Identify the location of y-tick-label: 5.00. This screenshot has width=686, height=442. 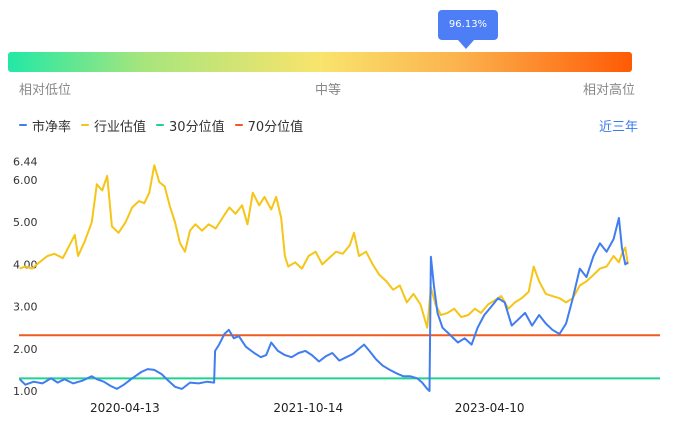
(25, 222).